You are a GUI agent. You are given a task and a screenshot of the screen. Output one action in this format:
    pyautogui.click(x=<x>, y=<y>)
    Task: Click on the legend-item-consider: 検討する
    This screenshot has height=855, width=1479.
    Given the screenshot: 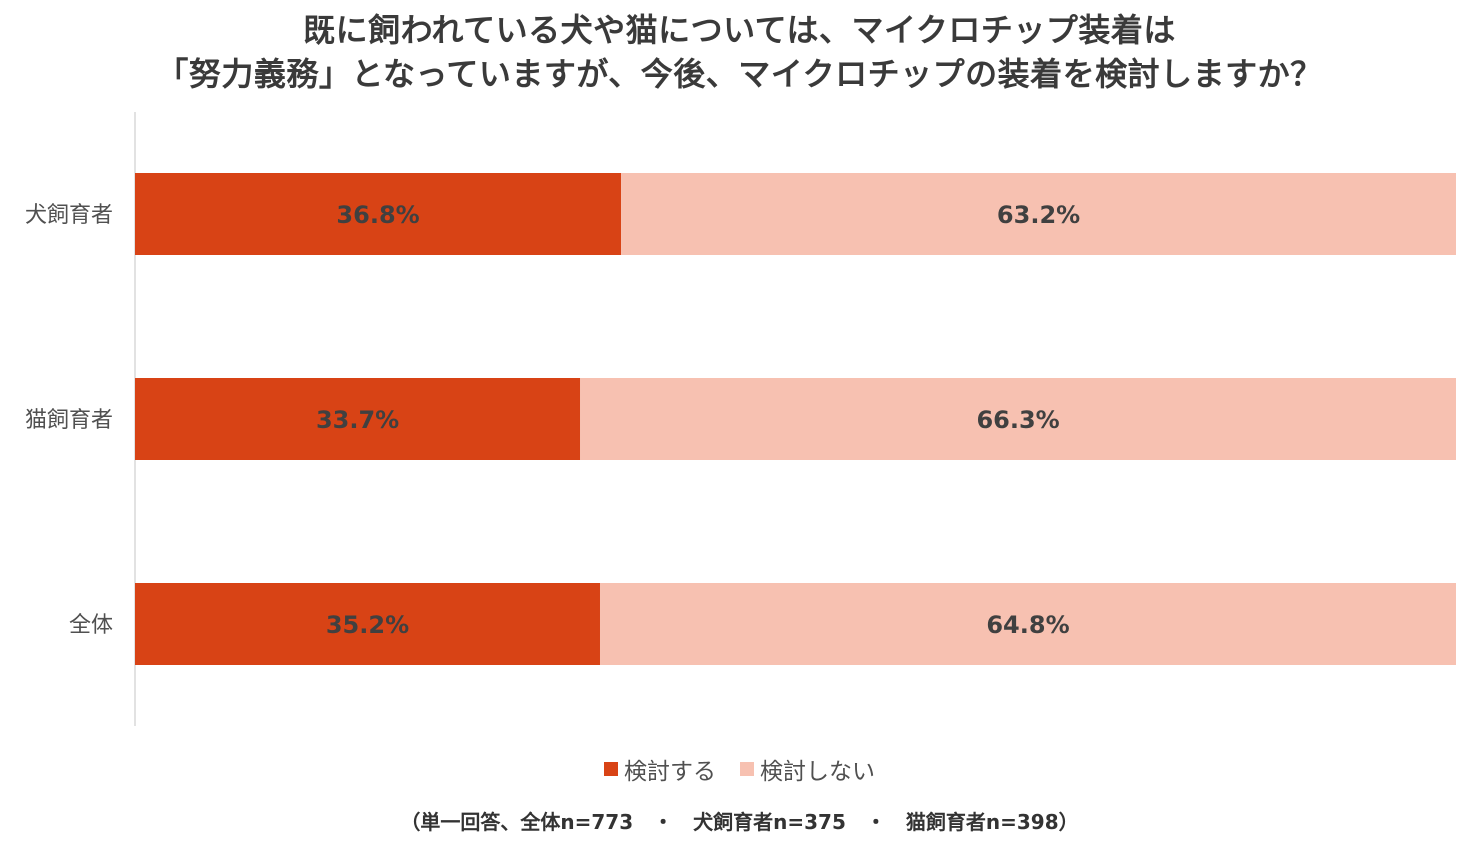 What is the action you would take?
    pyautogui.click(x=660, y=769)
    